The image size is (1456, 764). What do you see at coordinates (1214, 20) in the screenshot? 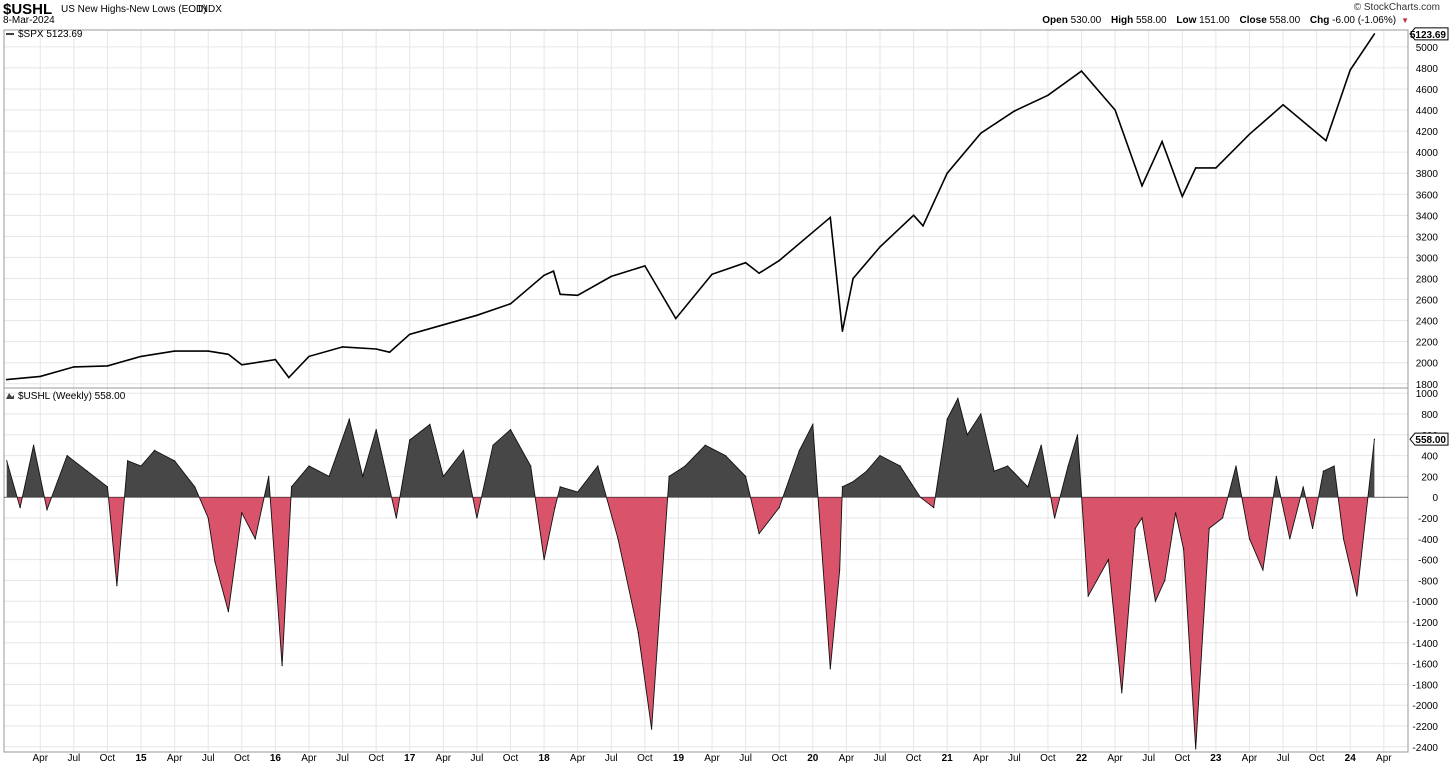
I see `low-value: 151.00` at bounding box center [1214, 20].